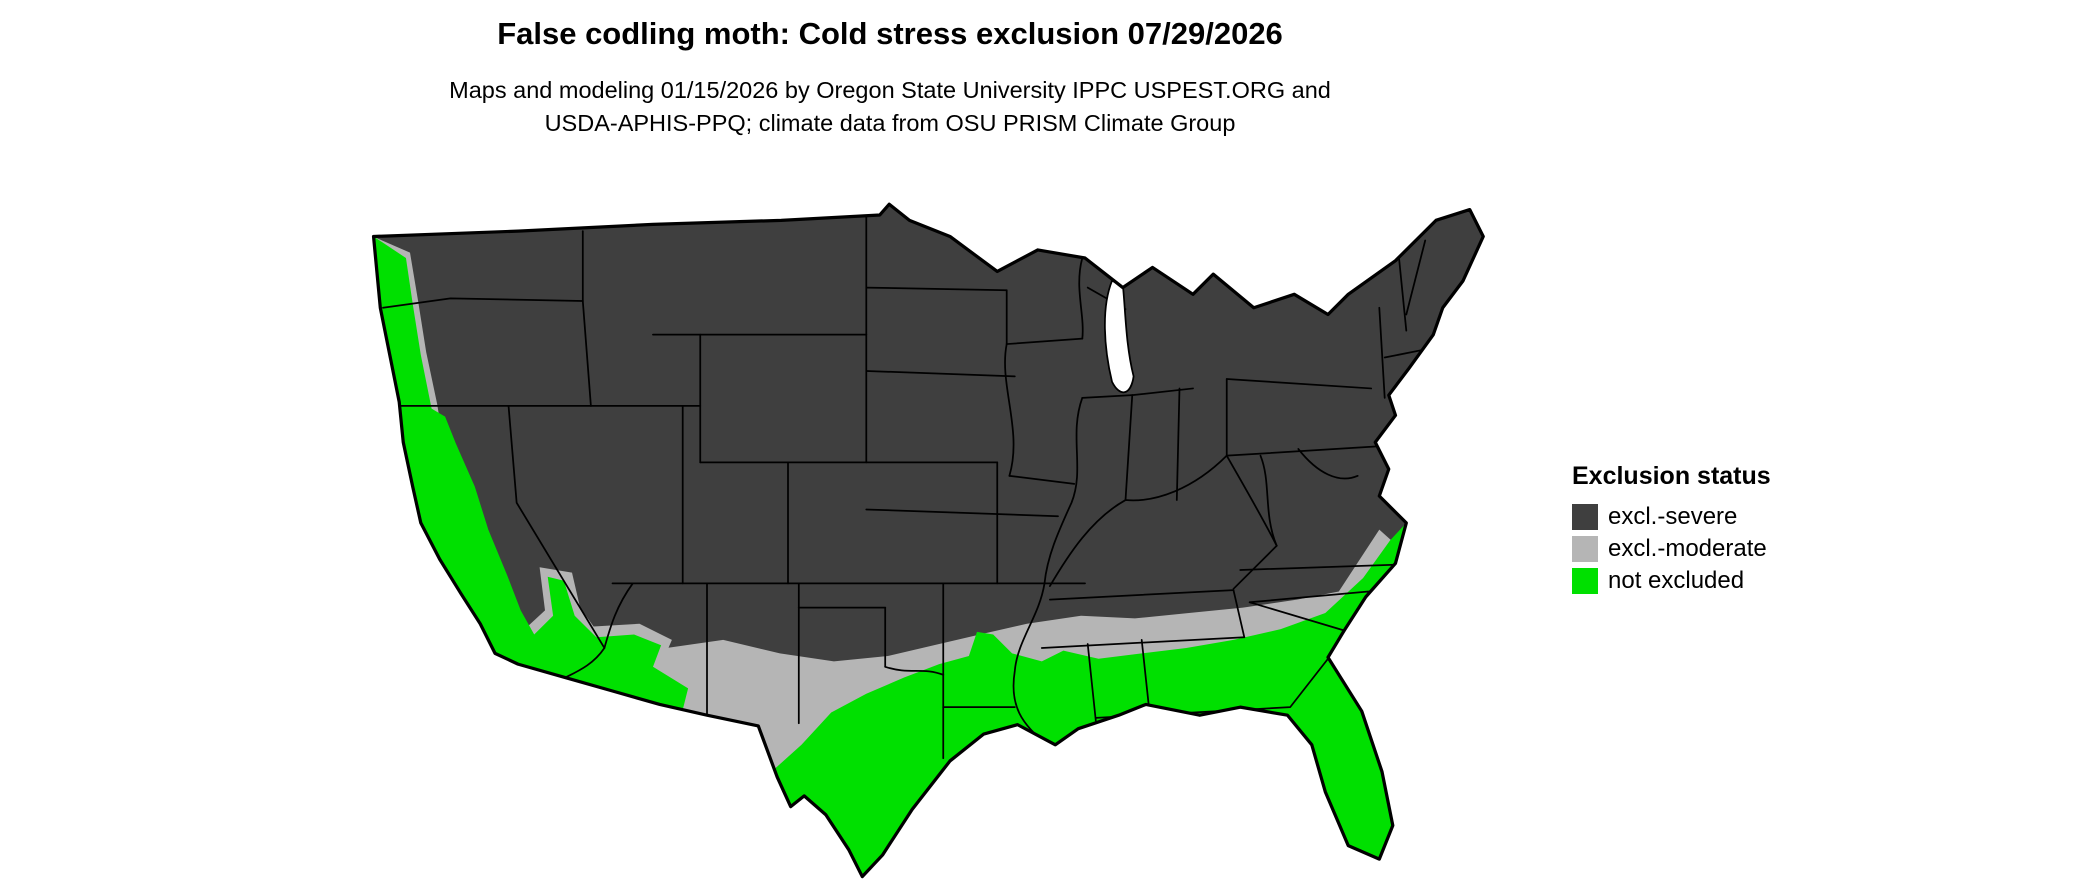  What do you see at coordinates (1671, 476) in the screenshot?
I see `legend-title: Exclusion status` at bounding box center [1671, 476].